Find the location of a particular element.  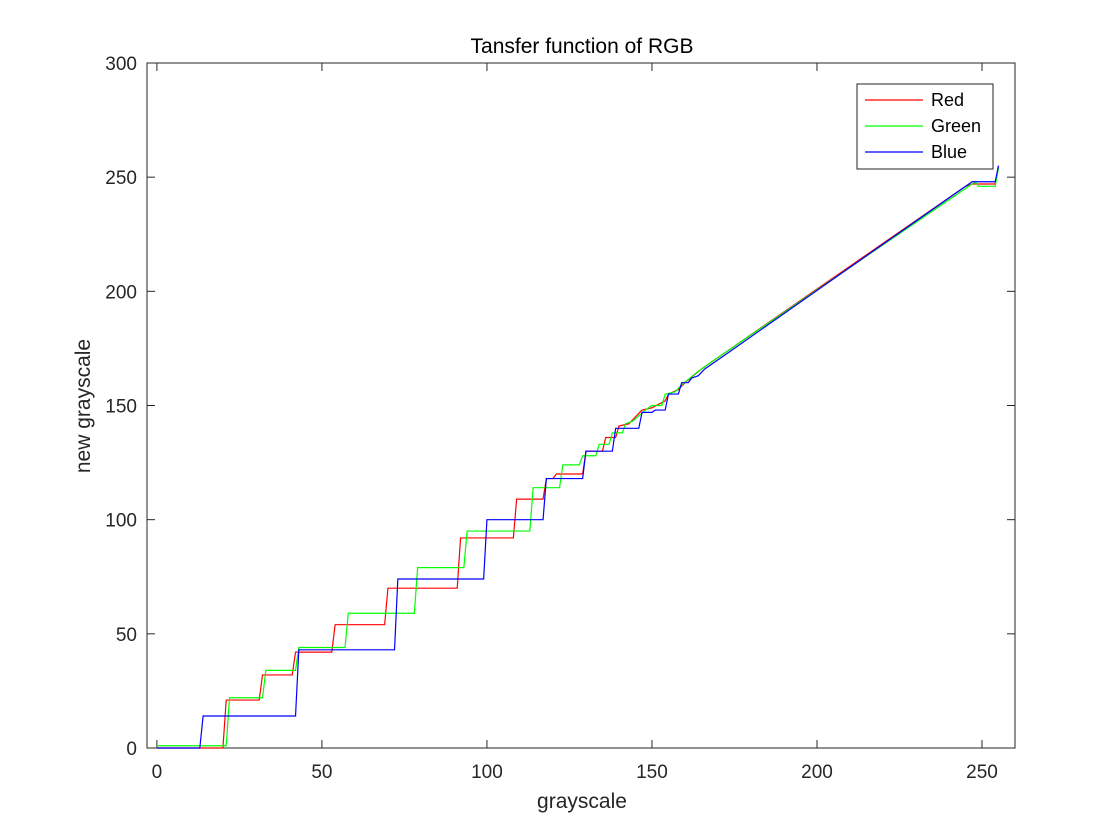

y-tick-label: 100 is located at coordinates (121, 521).